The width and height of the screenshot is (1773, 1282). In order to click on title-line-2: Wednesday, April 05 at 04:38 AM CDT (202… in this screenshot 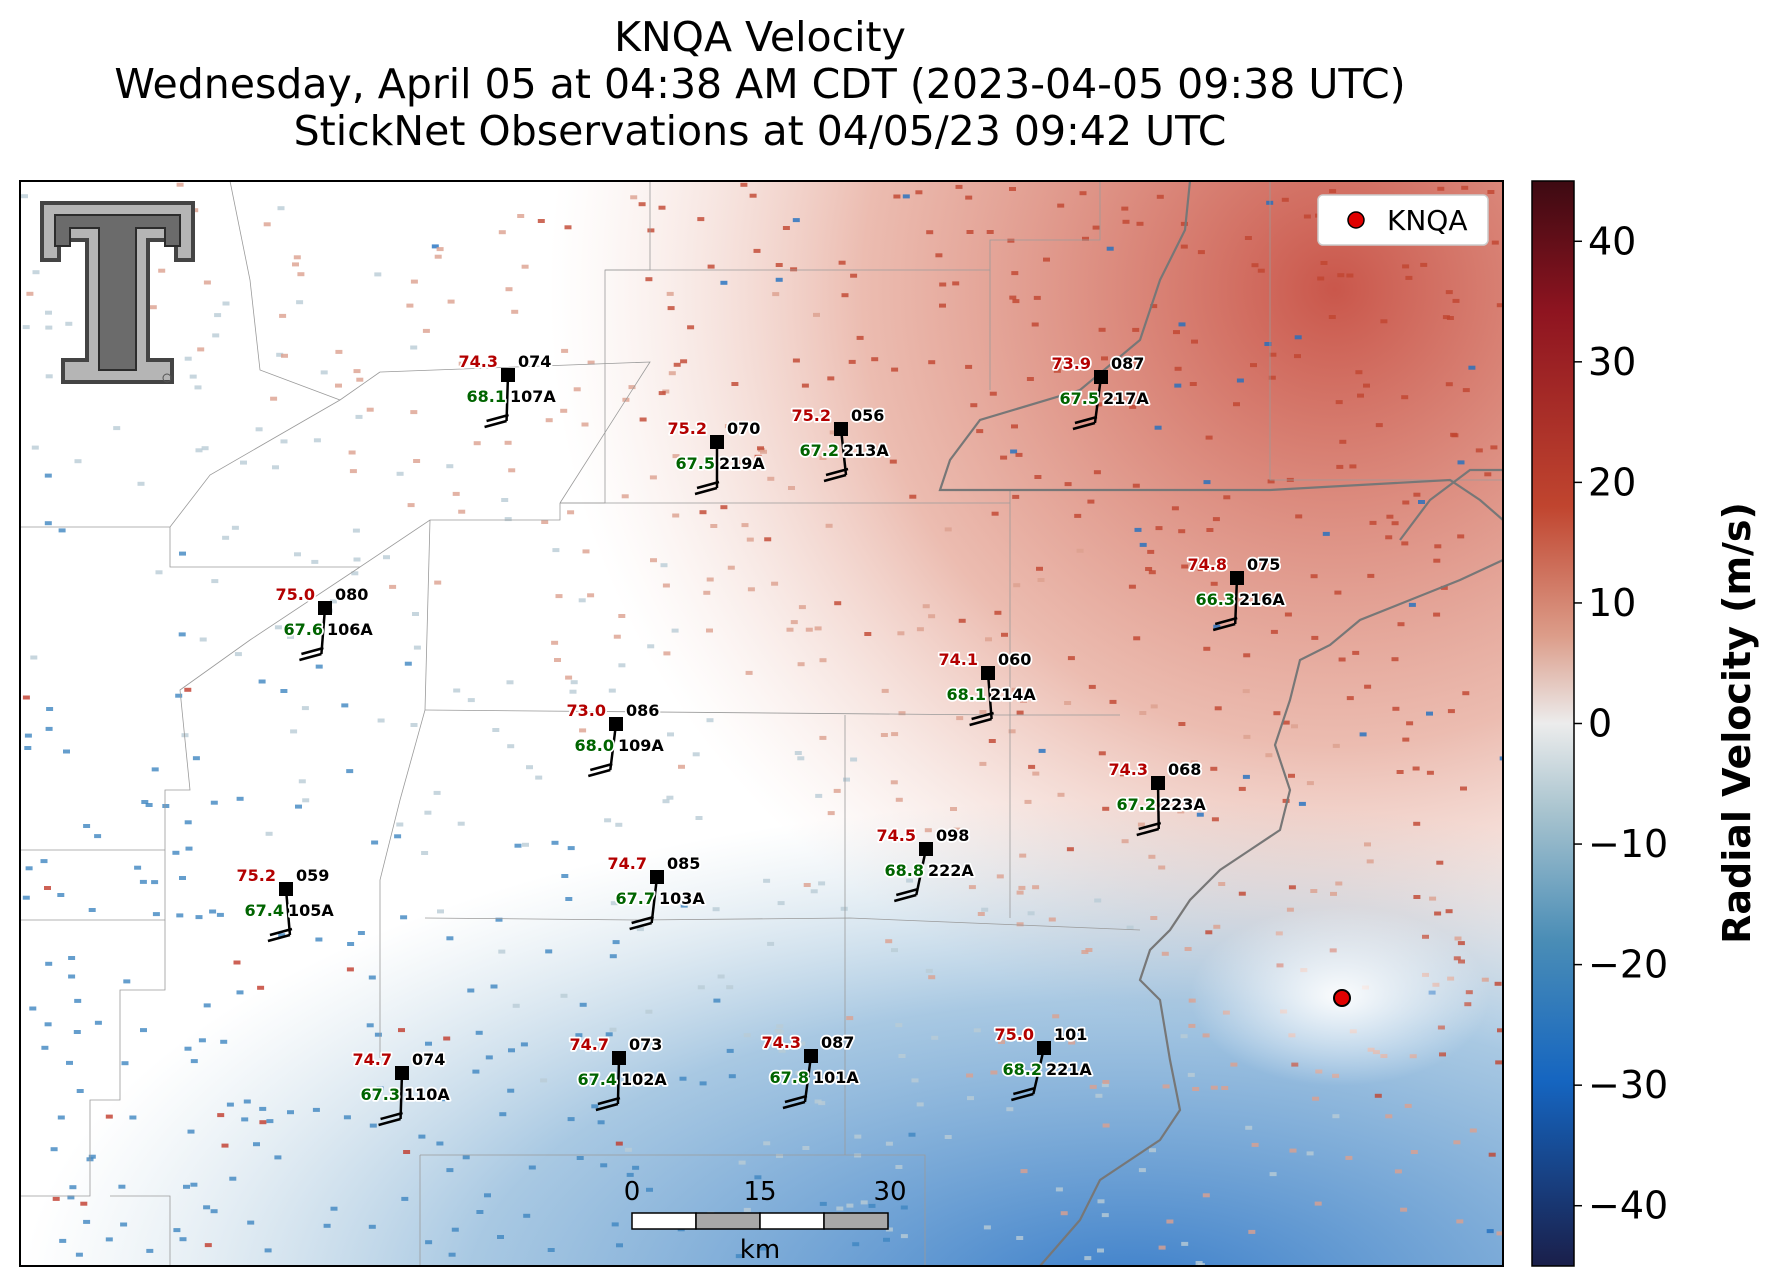, I will do `click(760, 84)`.